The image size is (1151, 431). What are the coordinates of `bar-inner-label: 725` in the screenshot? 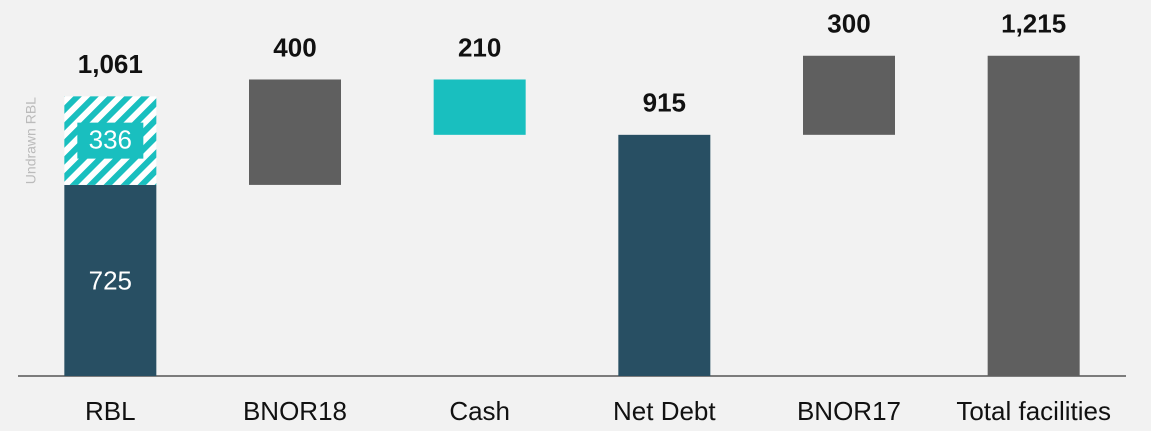 It's located at (110, 280).